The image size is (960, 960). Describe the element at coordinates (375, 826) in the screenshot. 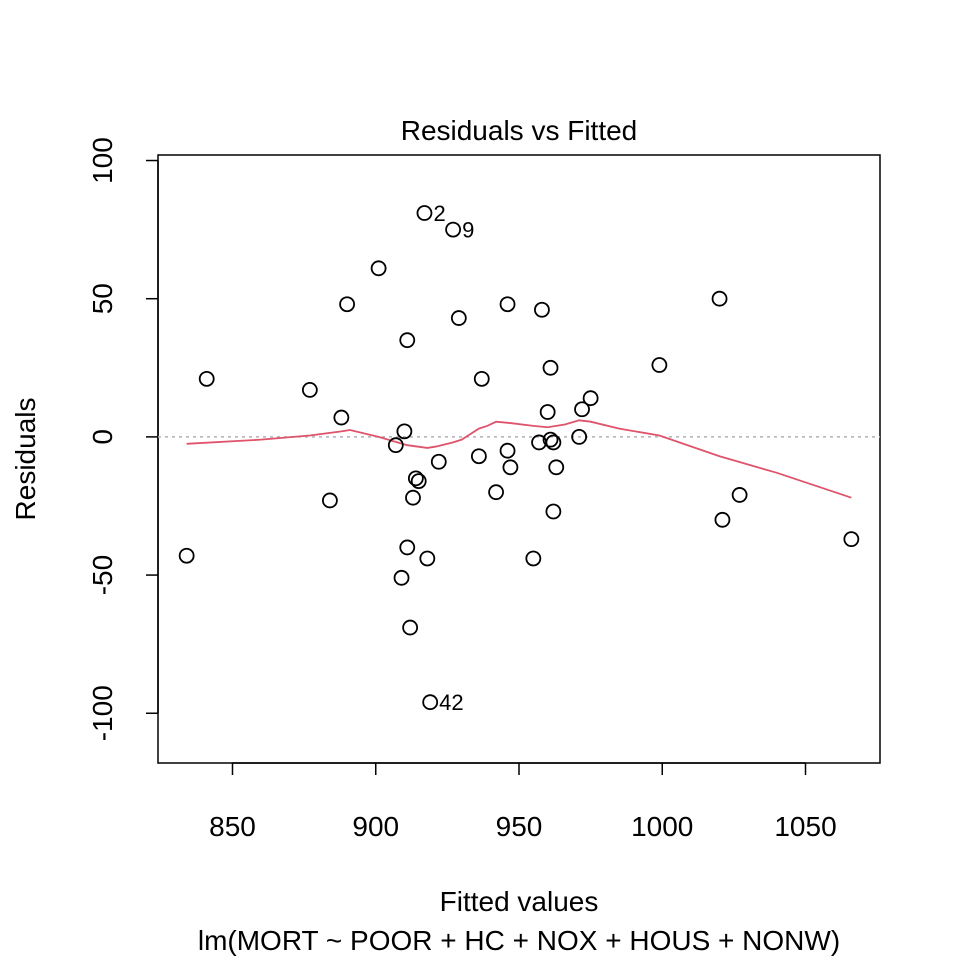

I see `x-tick-label: 900` at that location.